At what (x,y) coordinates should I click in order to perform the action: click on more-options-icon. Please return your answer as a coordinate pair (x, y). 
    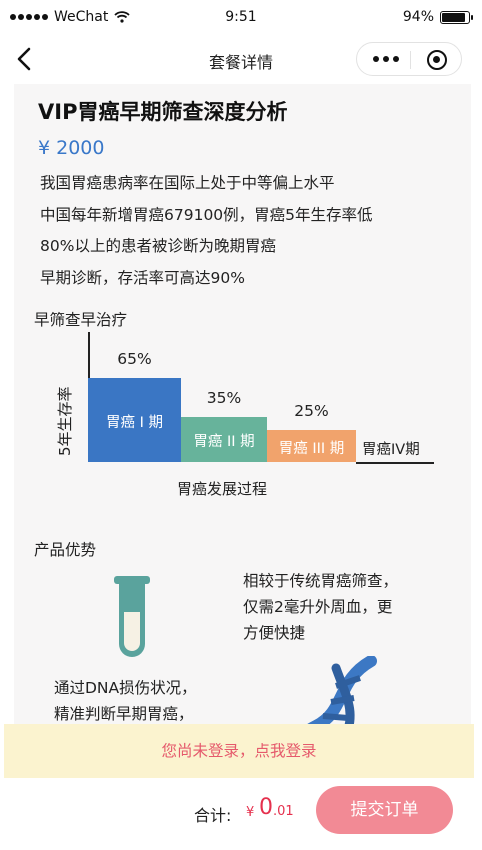
    Looking at the image, I should click on (386, 59).